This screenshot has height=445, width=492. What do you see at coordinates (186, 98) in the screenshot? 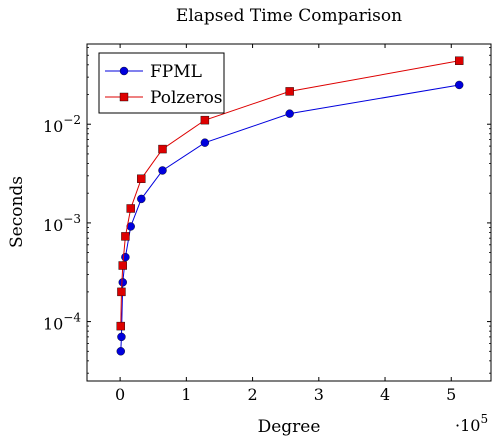
I see `legend-label-polzeros: Polzeros` at bounding box center [186, 98].